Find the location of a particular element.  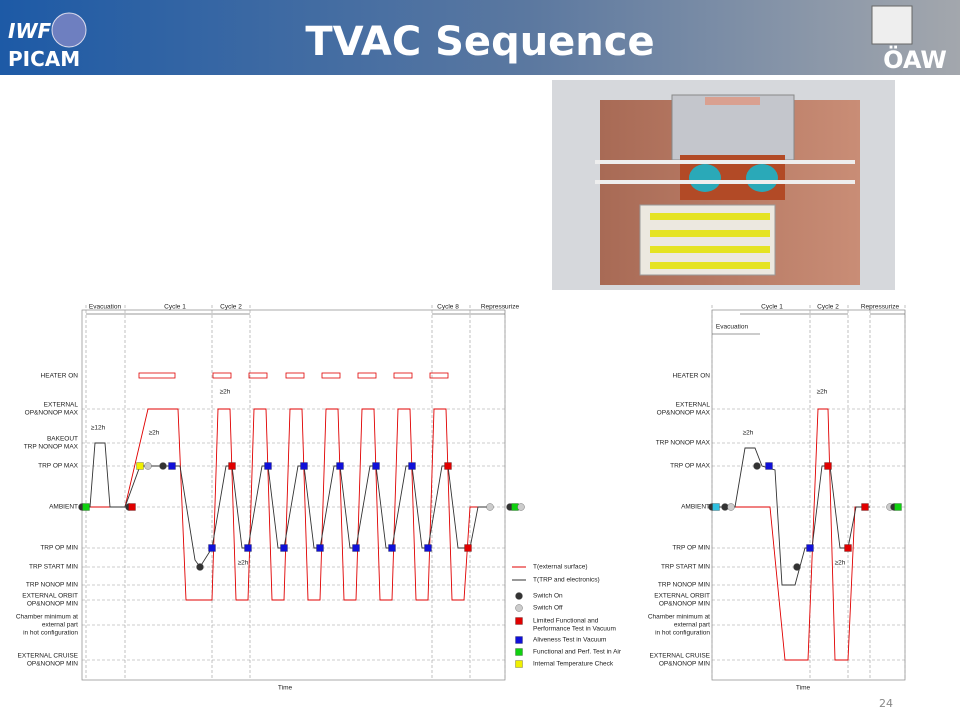

level-label: in hot configuration is located at coordinates (682, 633).